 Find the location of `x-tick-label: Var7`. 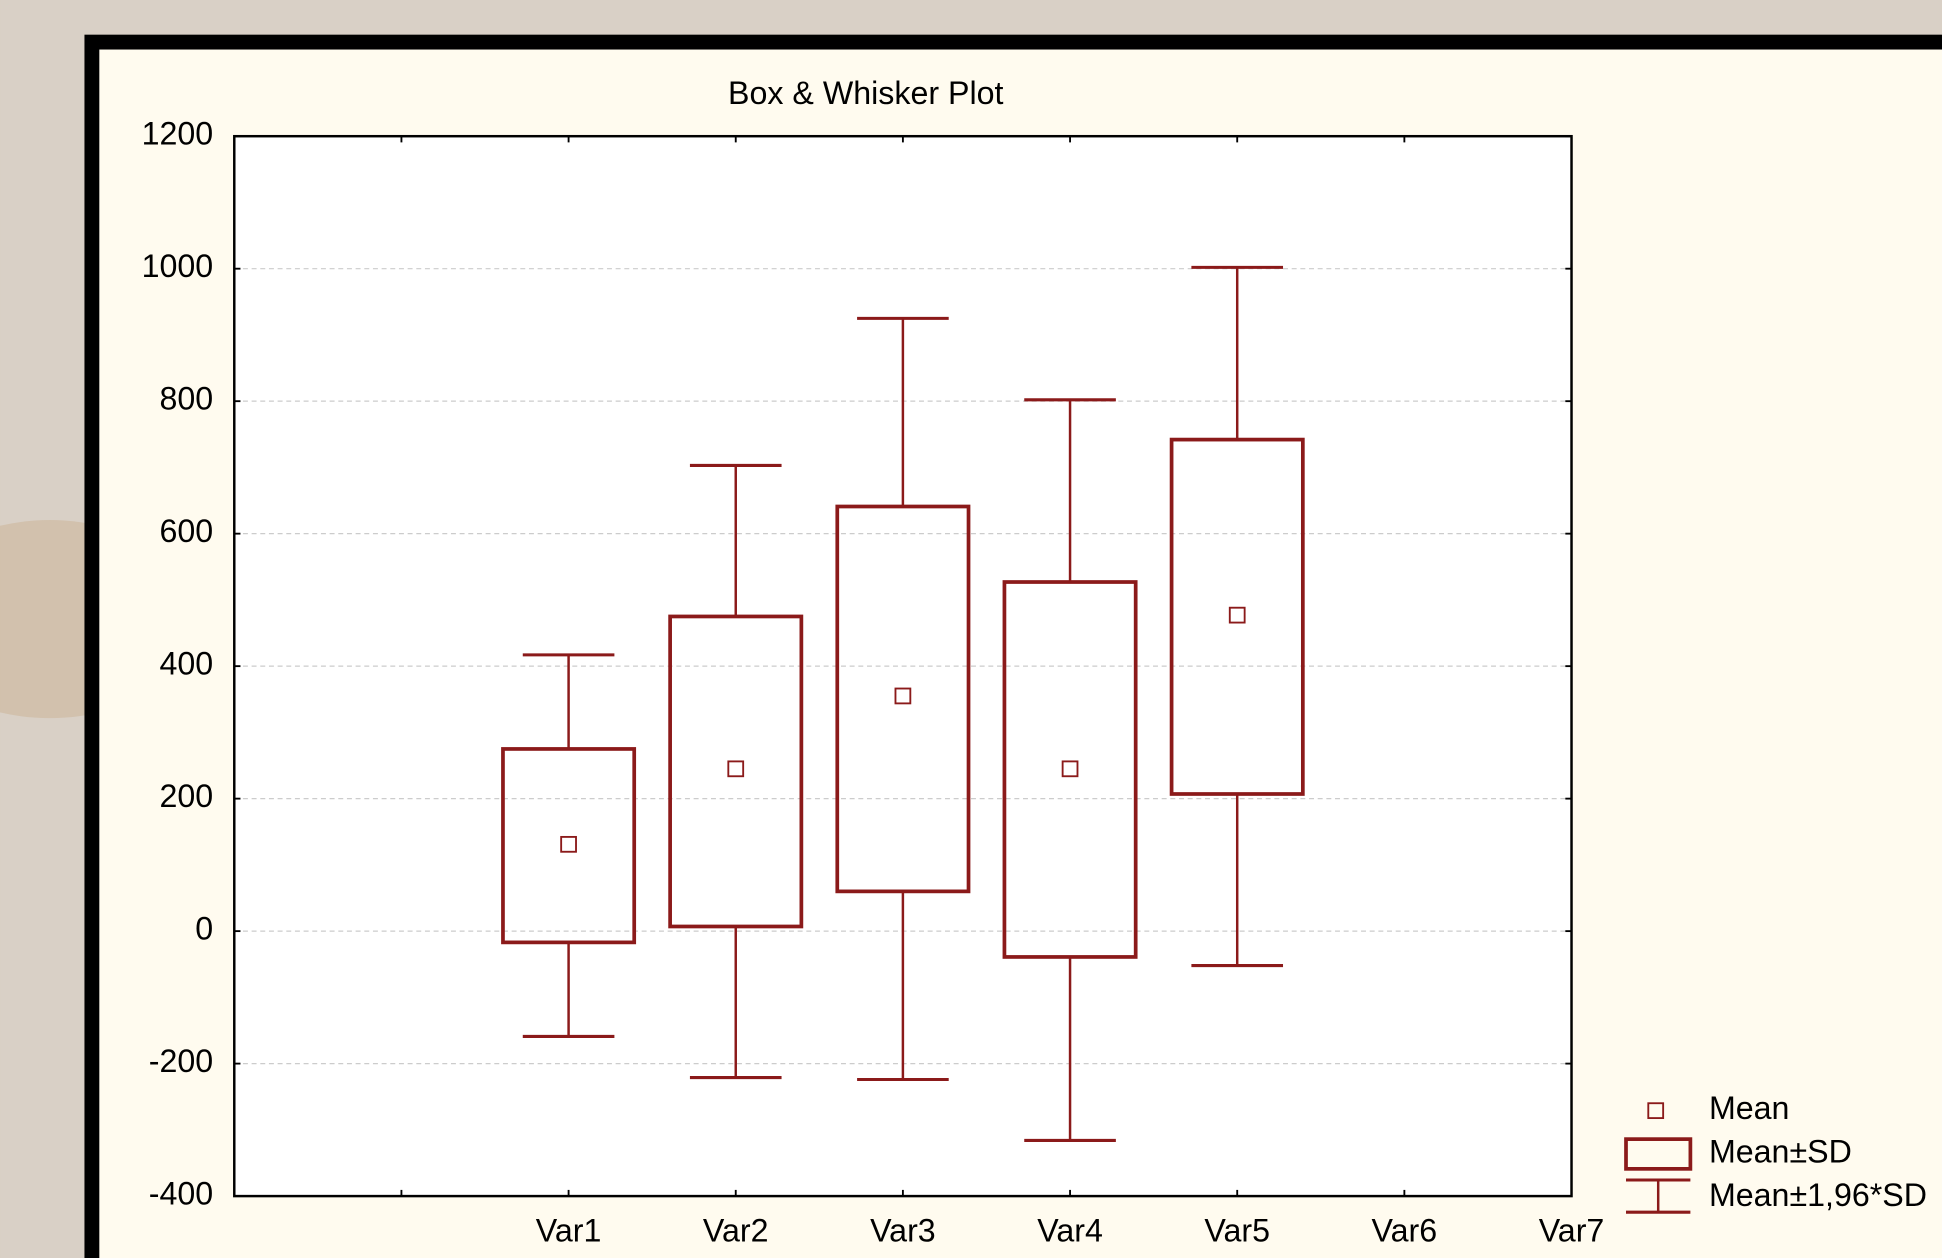

x-tick-label: Var7 is located at coordinates (1572, 1231).